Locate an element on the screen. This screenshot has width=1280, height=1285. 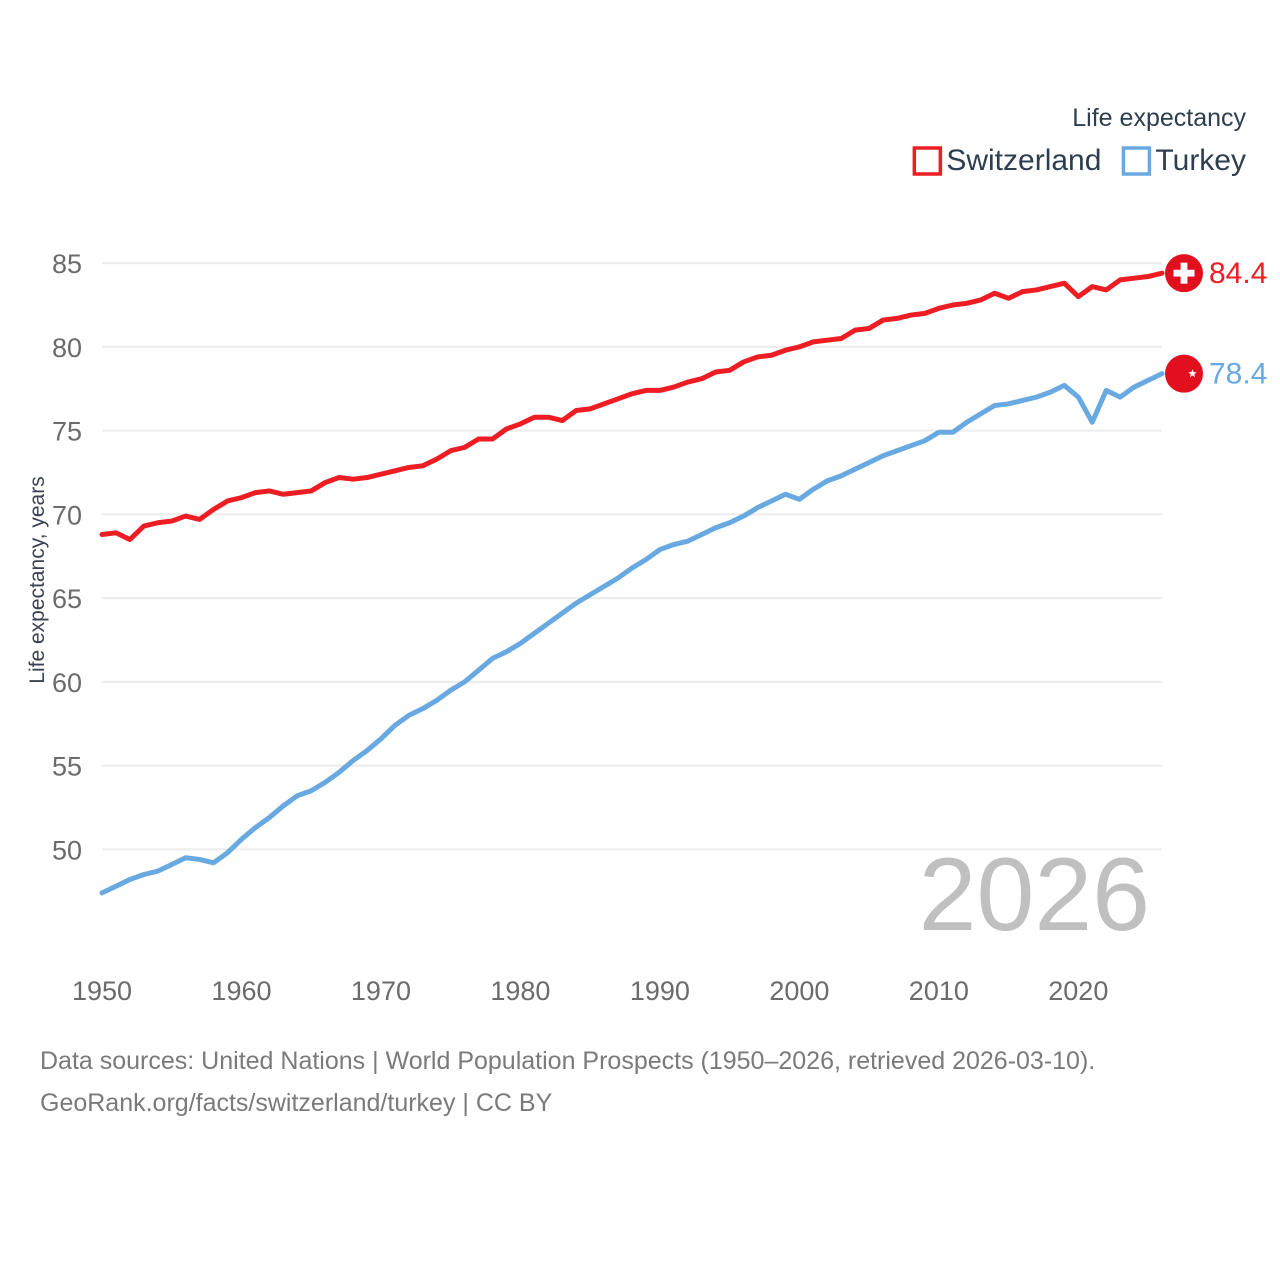
series-end-labels: 84.4 78.4 is located at coordinates (1216, 323).